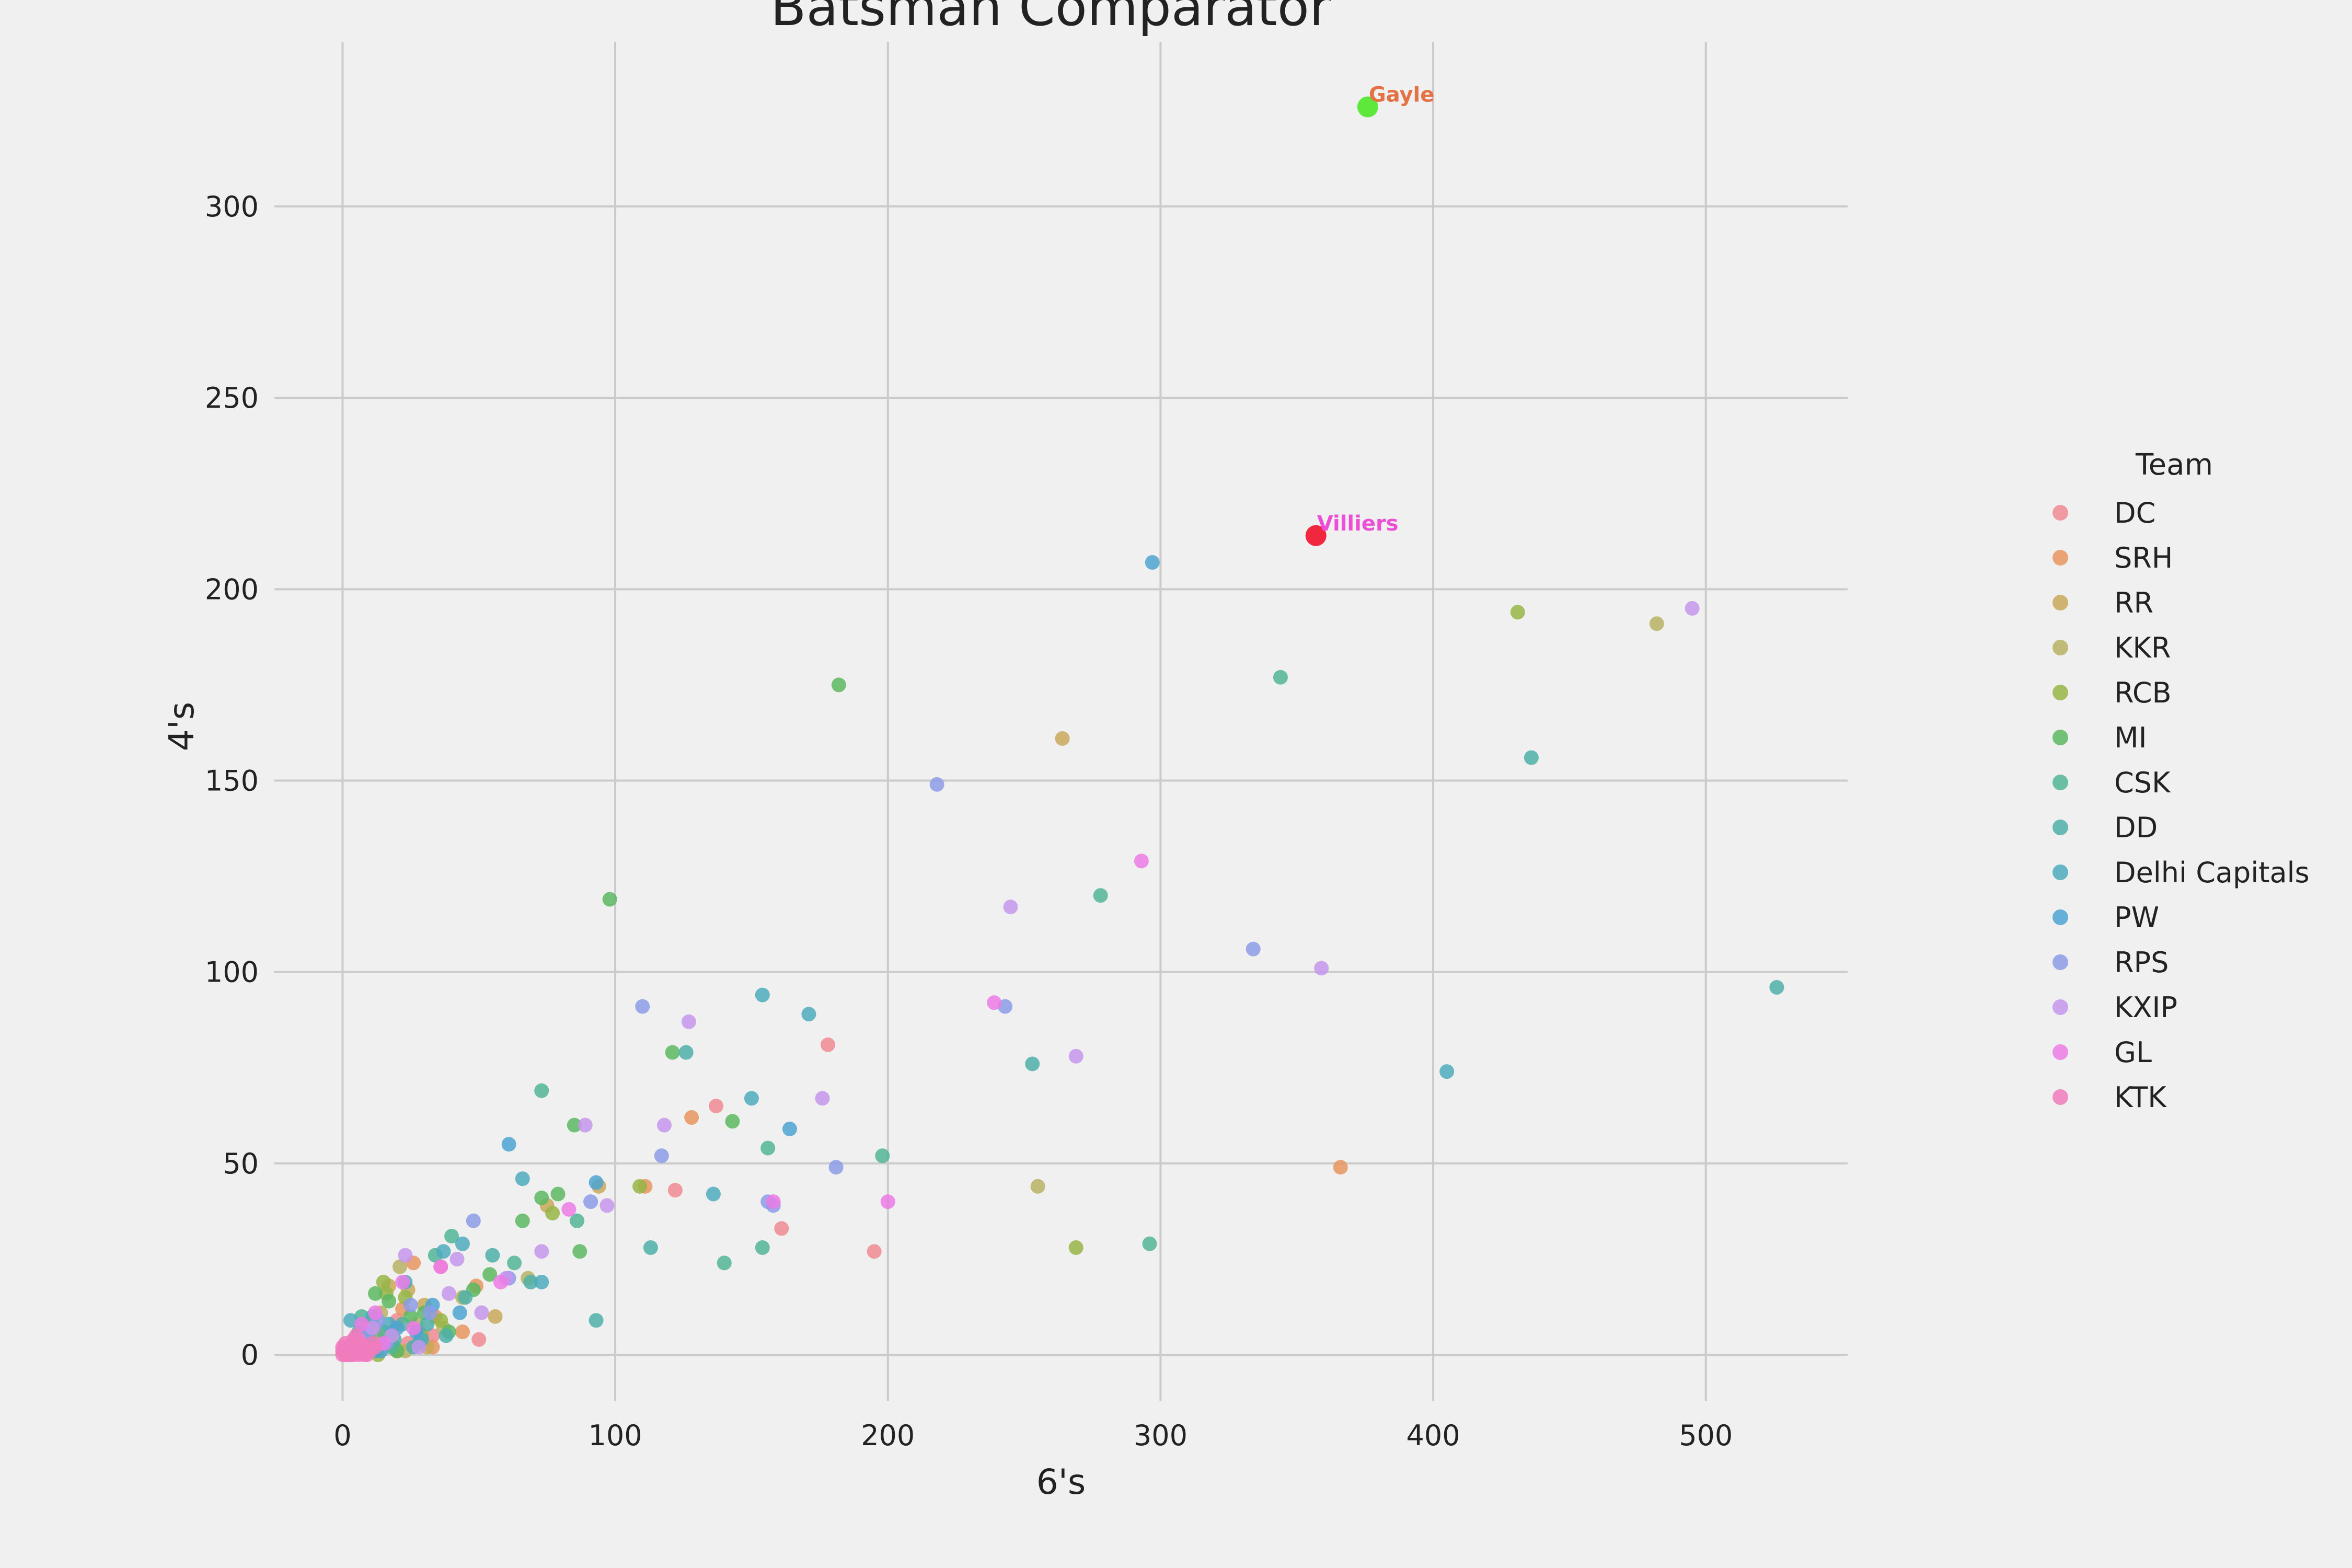 This screenshot has height=1568, width=2352. I want to click on highlight-label: Gayle, so click(1402, 95).